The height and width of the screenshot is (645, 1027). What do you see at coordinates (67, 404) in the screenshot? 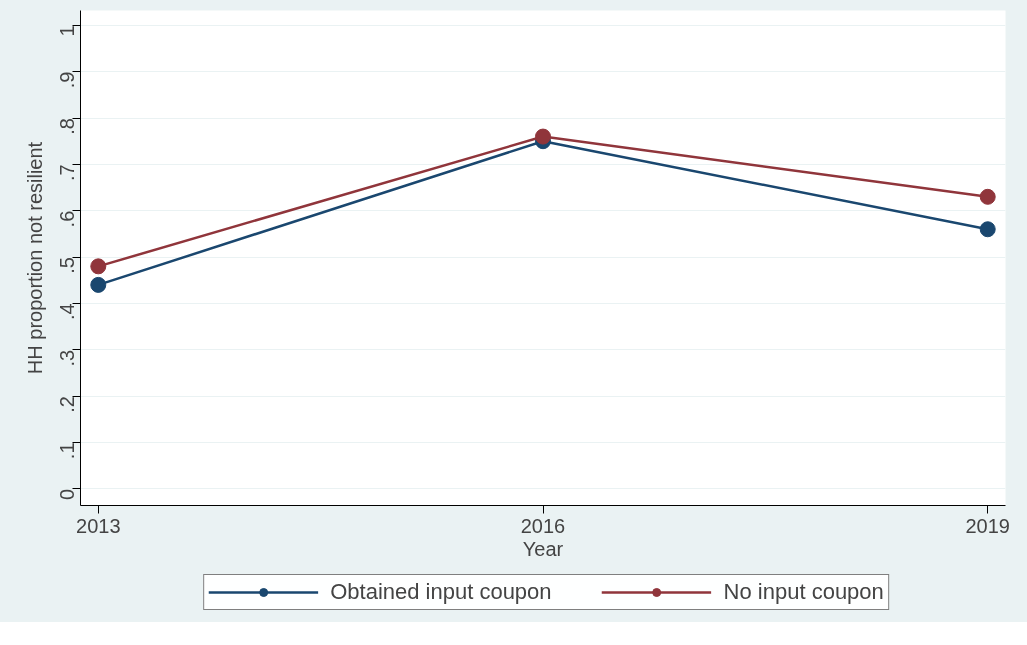
I see `y-tick-label: .2` at bounding box center [67, 404].